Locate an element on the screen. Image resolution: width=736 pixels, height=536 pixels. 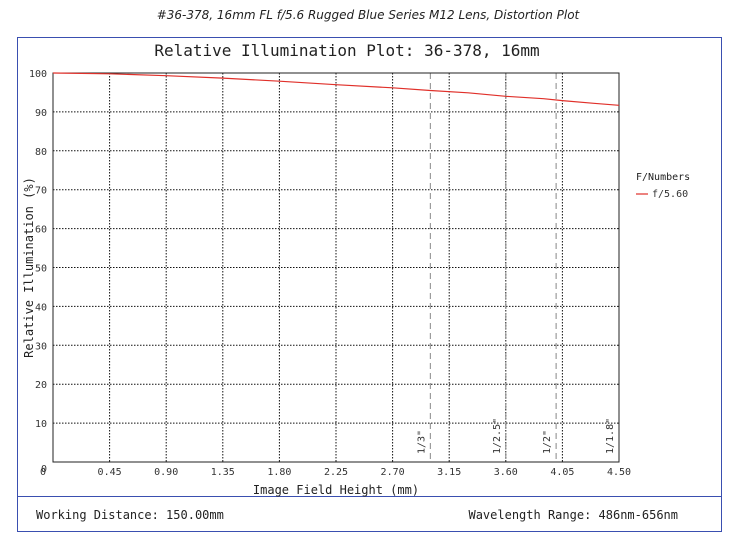
sensor-marker-label: 1/2" is located at coordinates (547, 442).